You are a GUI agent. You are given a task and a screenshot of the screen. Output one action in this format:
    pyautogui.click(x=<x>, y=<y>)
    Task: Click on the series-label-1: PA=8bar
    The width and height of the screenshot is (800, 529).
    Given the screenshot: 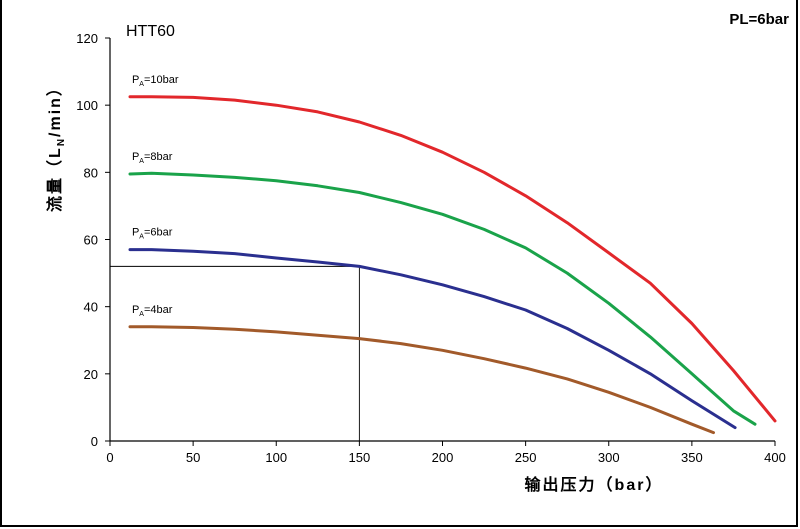 What is the action you would take?
    pyautogui.click(x=152, y=158)
    